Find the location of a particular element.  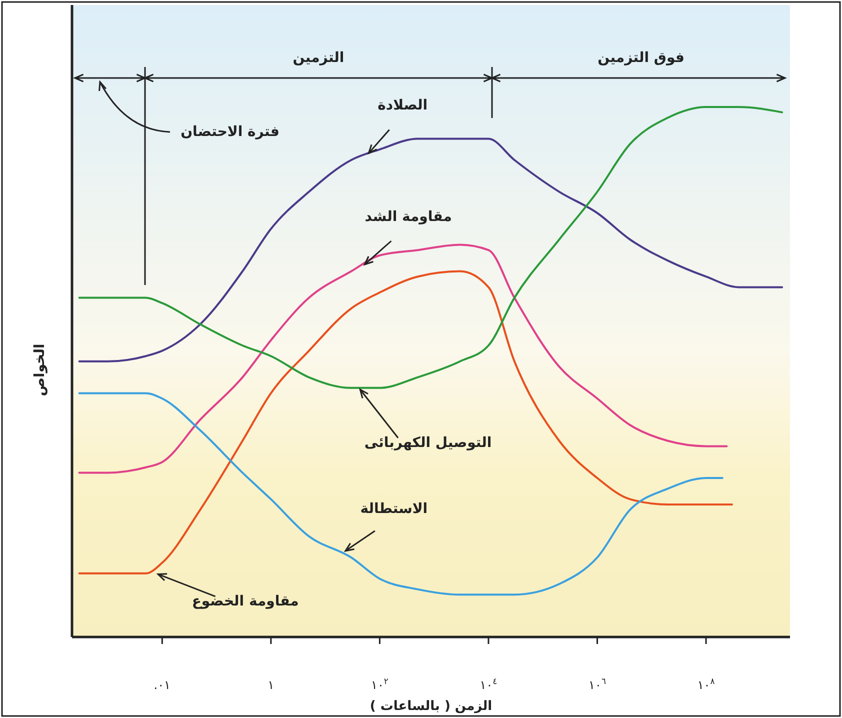

annotation: فترة الاحتضان is located at coordinates (230, 132).